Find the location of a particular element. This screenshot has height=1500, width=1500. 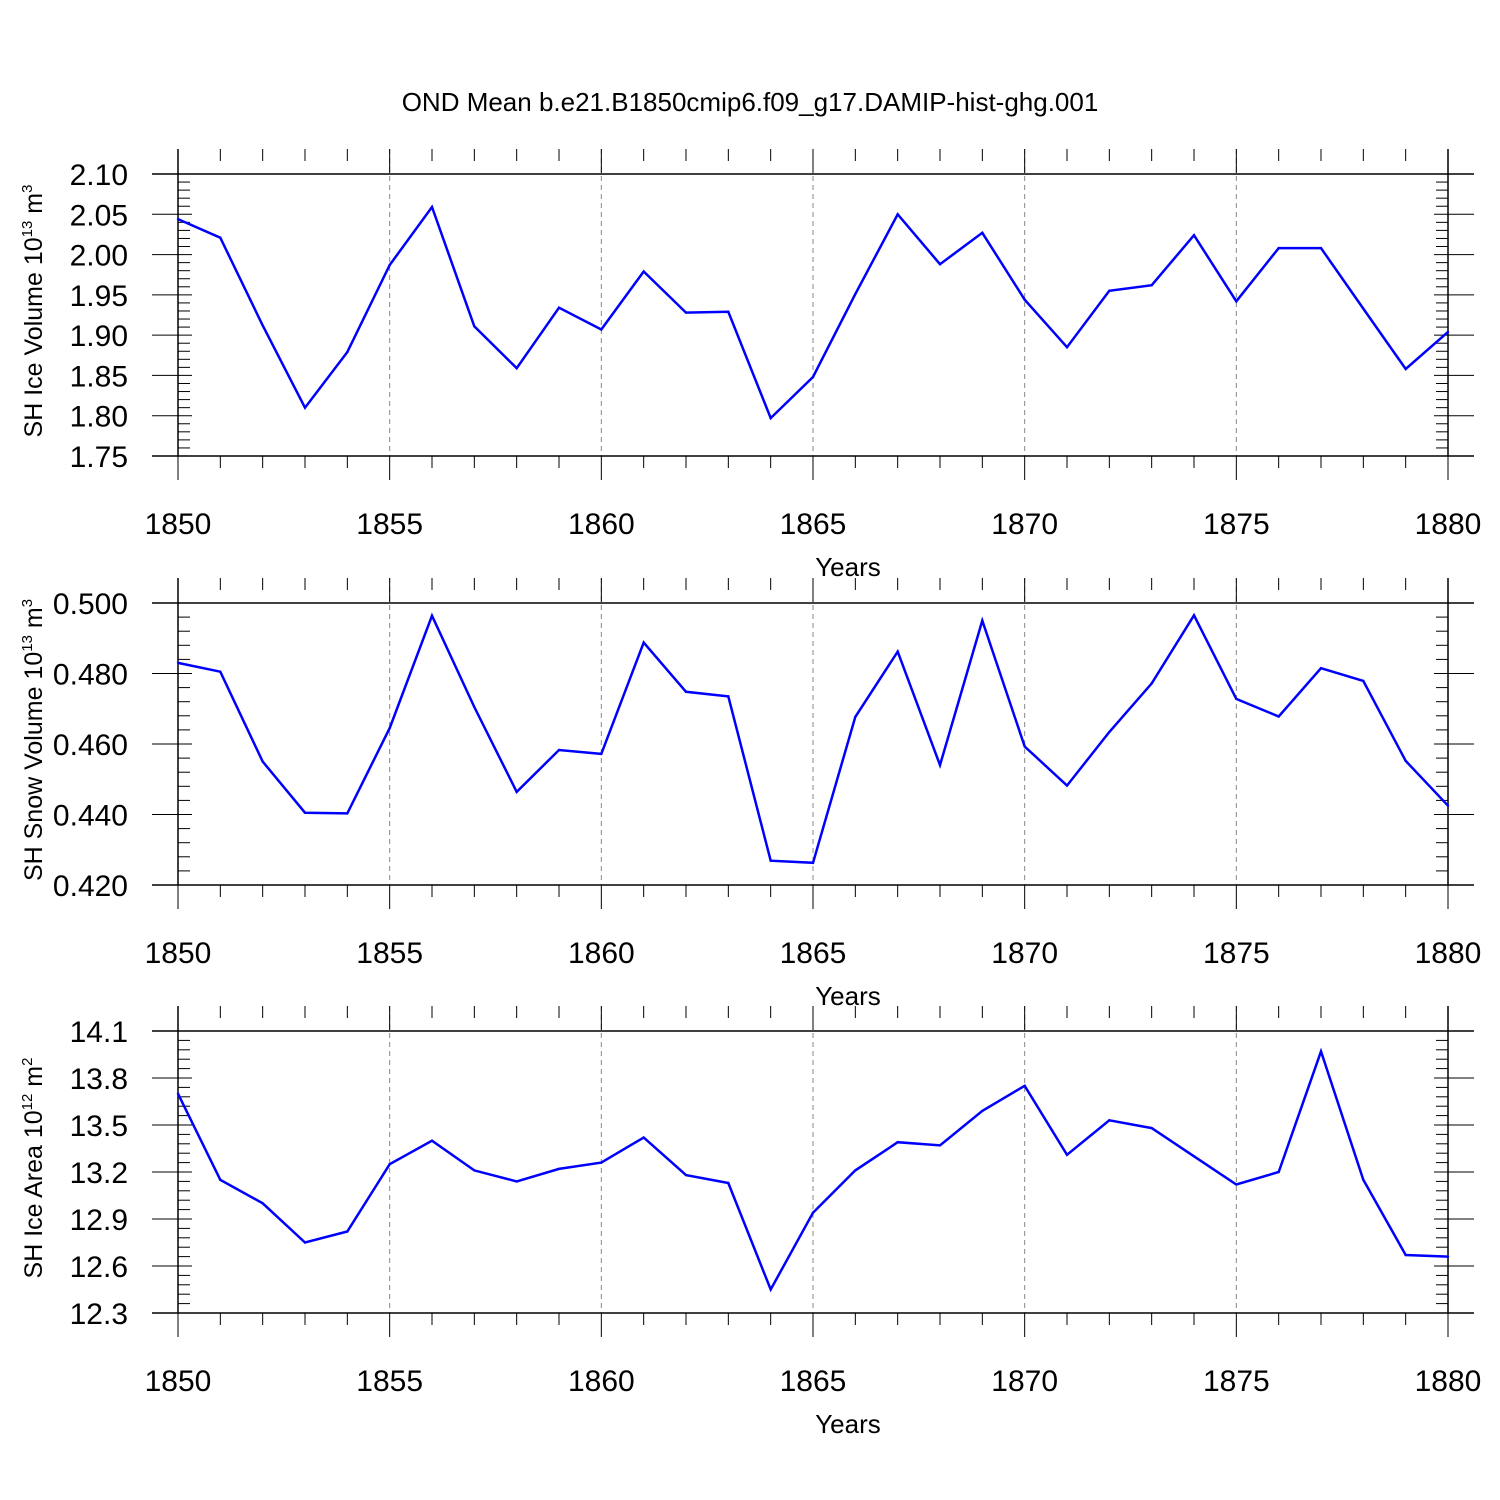

y-axis-title: SH Ice Volume 1013 m3 is located at coordinates (33, 311).